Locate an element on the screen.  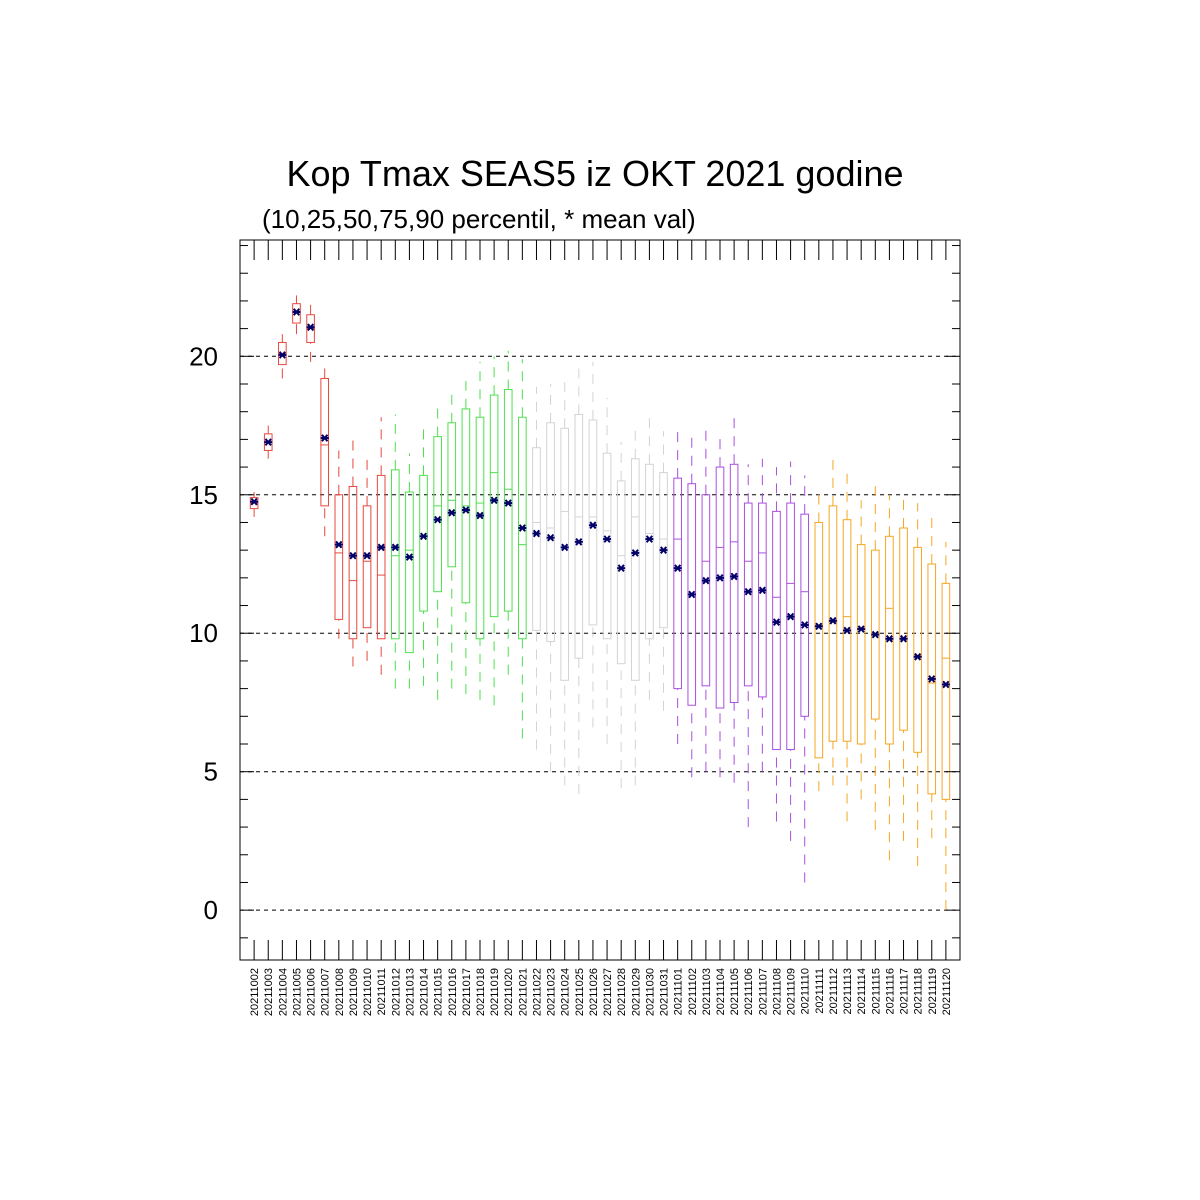
x-tick-label: 20211024 is located at coordinates (566, 992).